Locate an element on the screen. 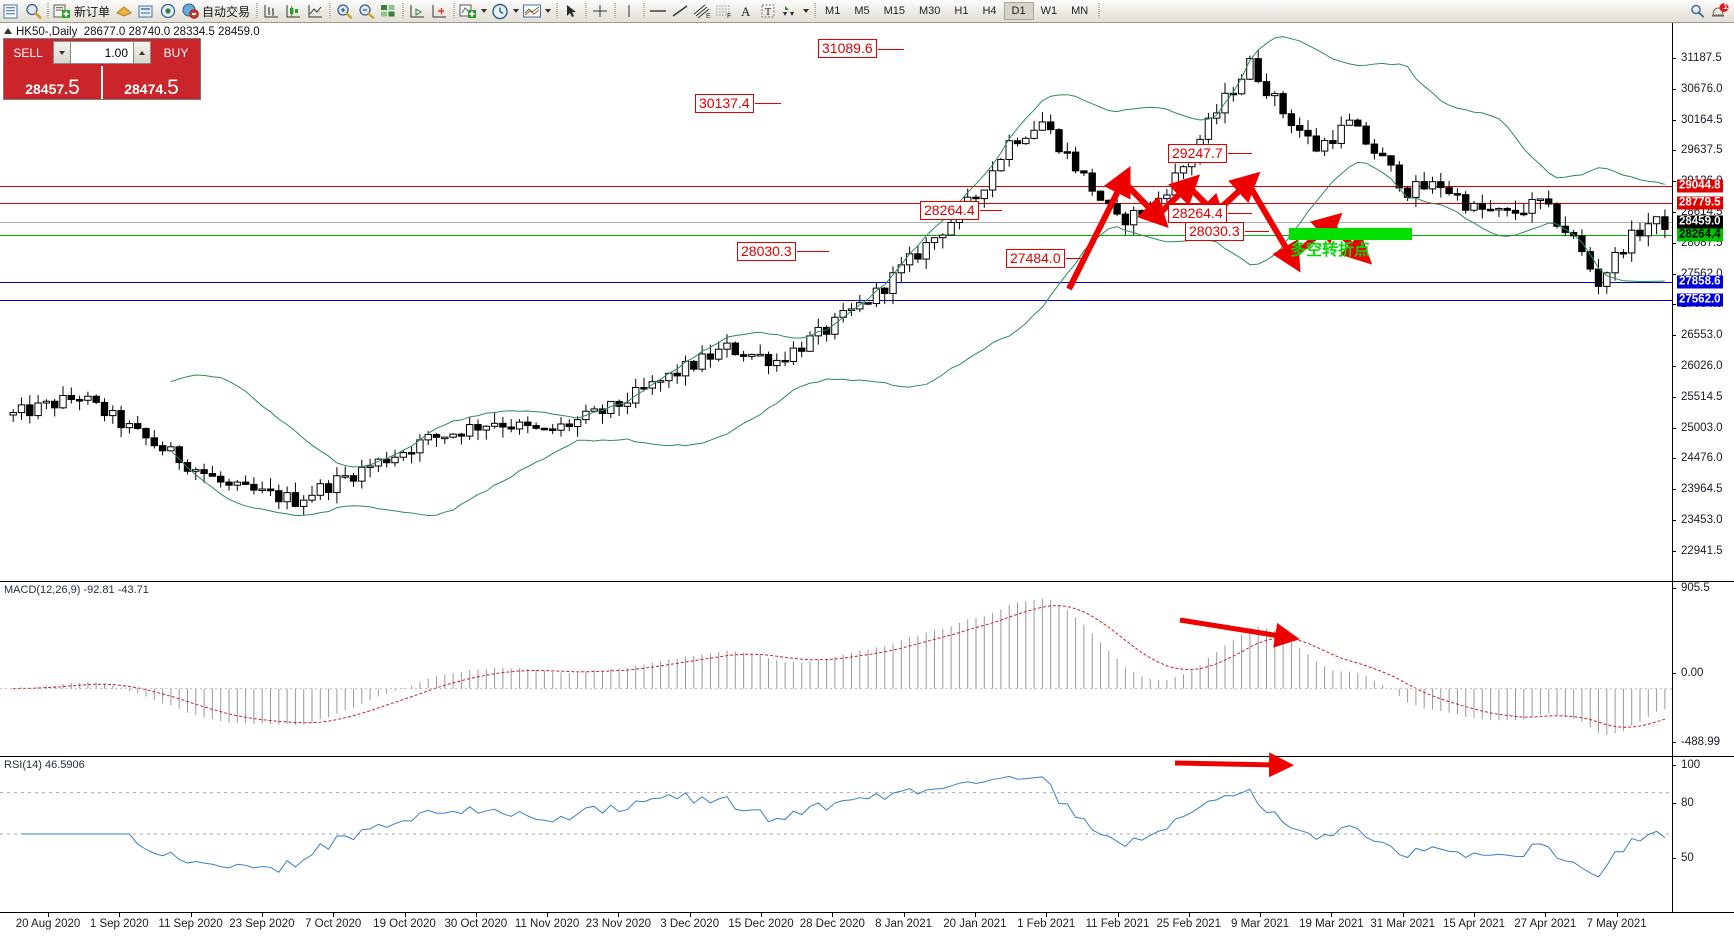 The image size is (1734, 945). arrows-dropdown-caret is located at coordinates (806, 11).